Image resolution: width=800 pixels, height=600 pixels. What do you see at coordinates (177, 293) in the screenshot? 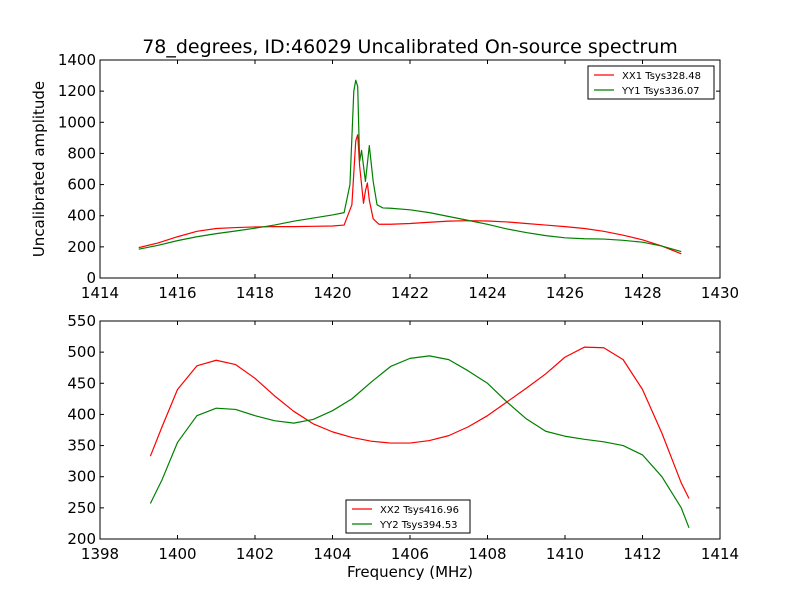
I see `x-tick-label: 1416` at bounding box center [177, 293].